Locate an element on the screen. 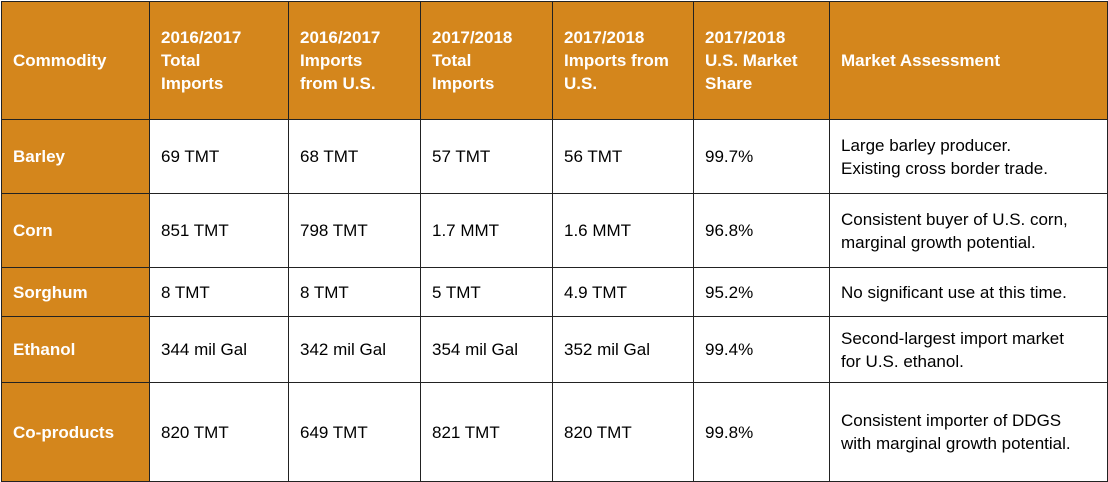 Image resolution: width=1108 pixels, height=482 pixels. header-2017-2018-us-market-share: 2017/2018 U.S. Market Share is located at coordinates (761, 60).